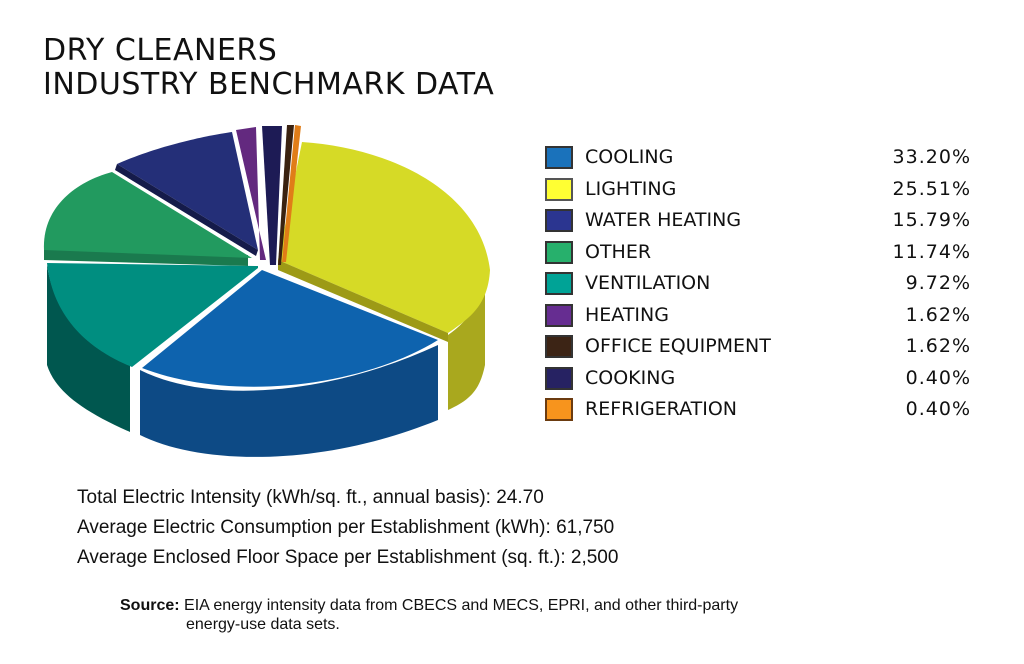  Describe the element at coordinates (765, 255) in the screenshot. I see `legend-item-other: OTHER 11.74%` at that location.